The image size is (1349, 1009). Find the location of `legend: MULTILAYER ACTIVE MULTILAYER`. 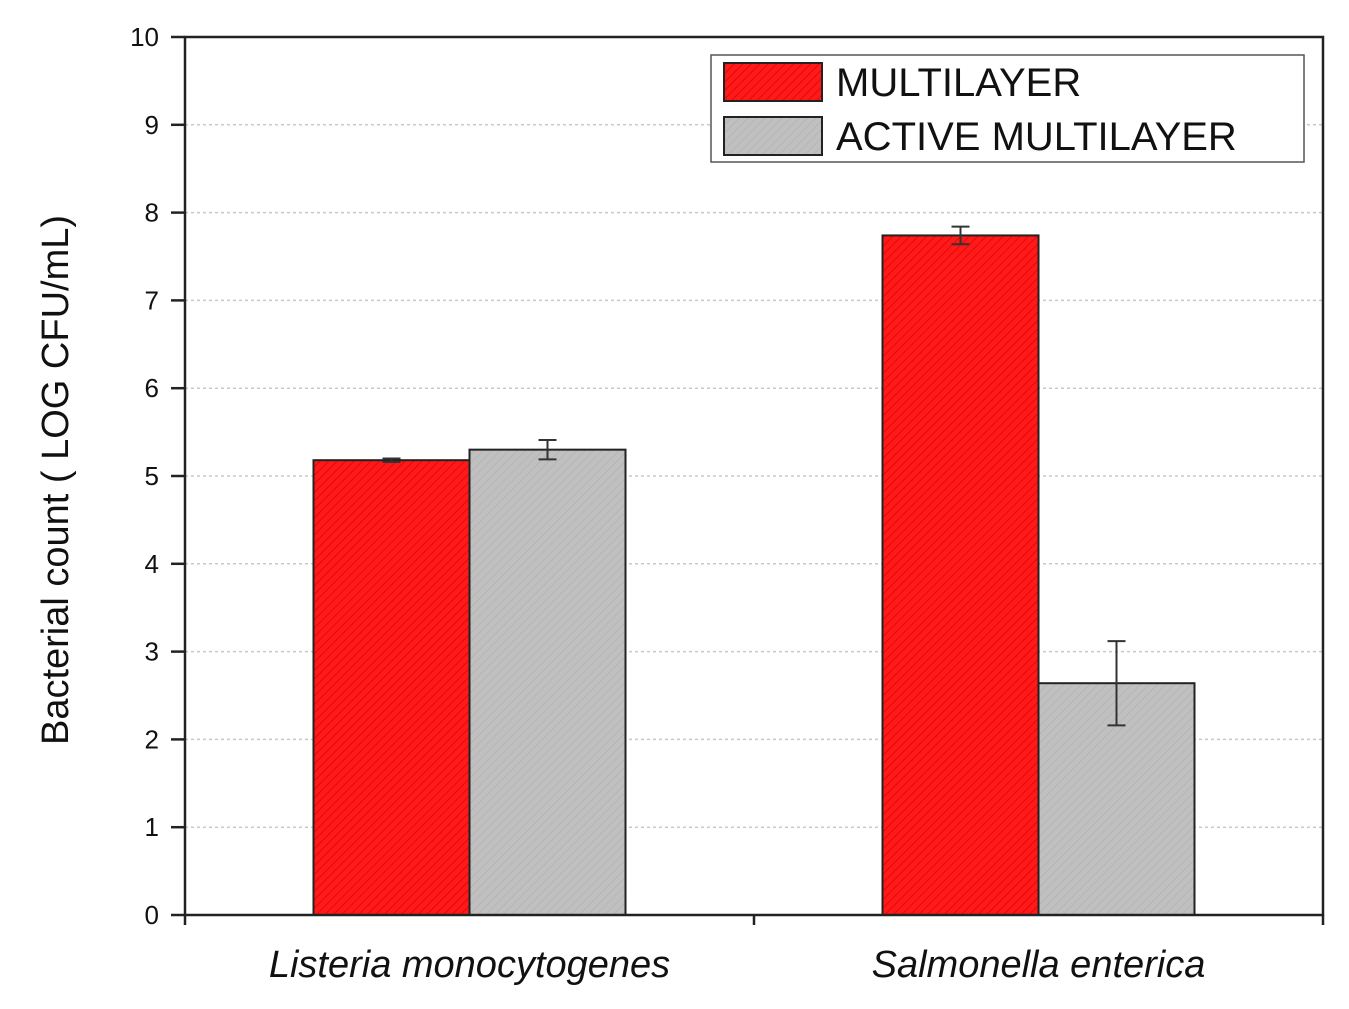

legend: MULTILAYER ACTIVE MULTILAYER is located at coordinates (1007, 108).